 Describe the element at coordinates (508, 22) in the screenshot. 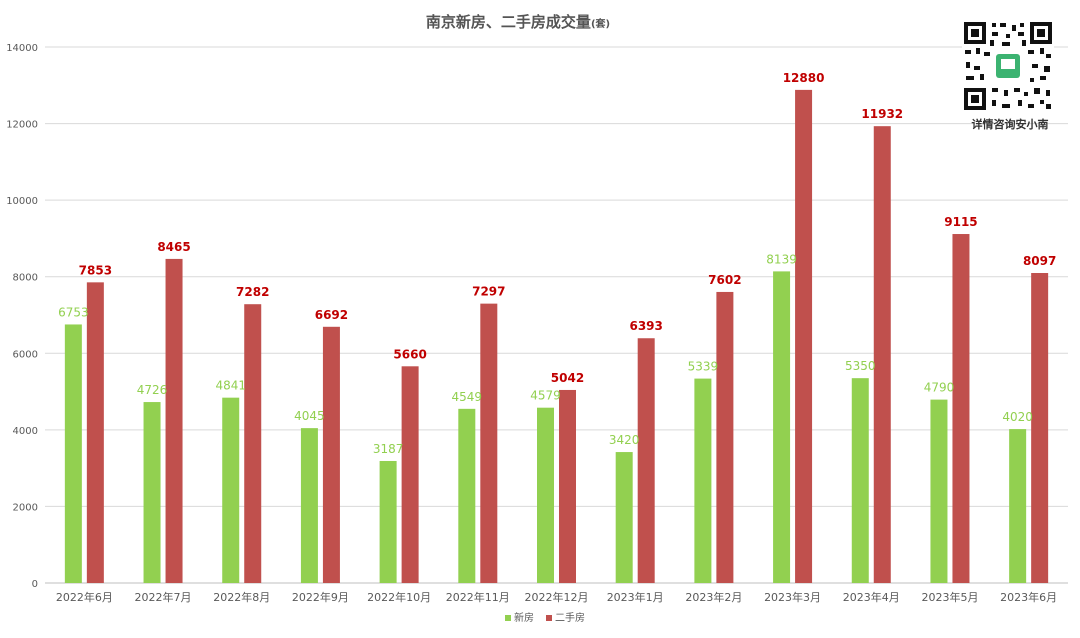

I see `chart-title-main: 南京新房、二手房成交量` at that location.